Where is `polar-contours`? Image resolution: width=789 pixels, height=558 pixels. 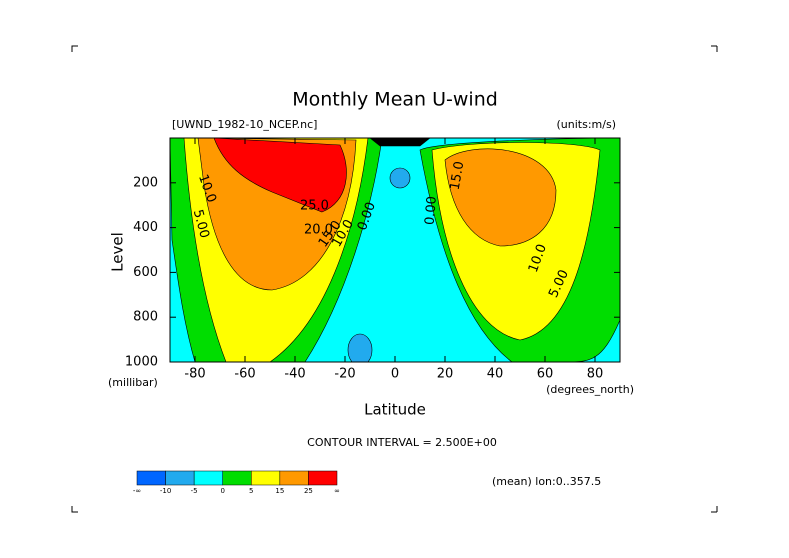
polar-contours is located at coordinates (400, 142).